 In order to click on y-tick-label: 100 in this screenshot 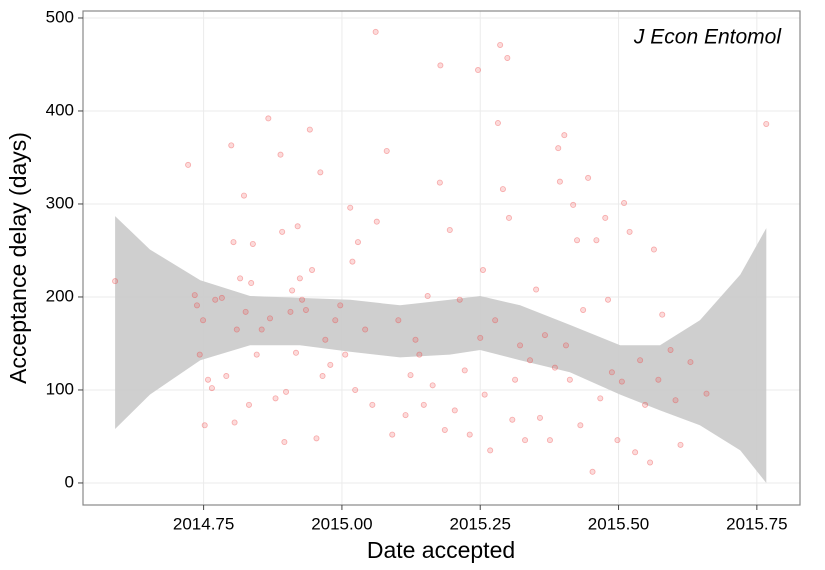, I will do `click(60, 388)`.